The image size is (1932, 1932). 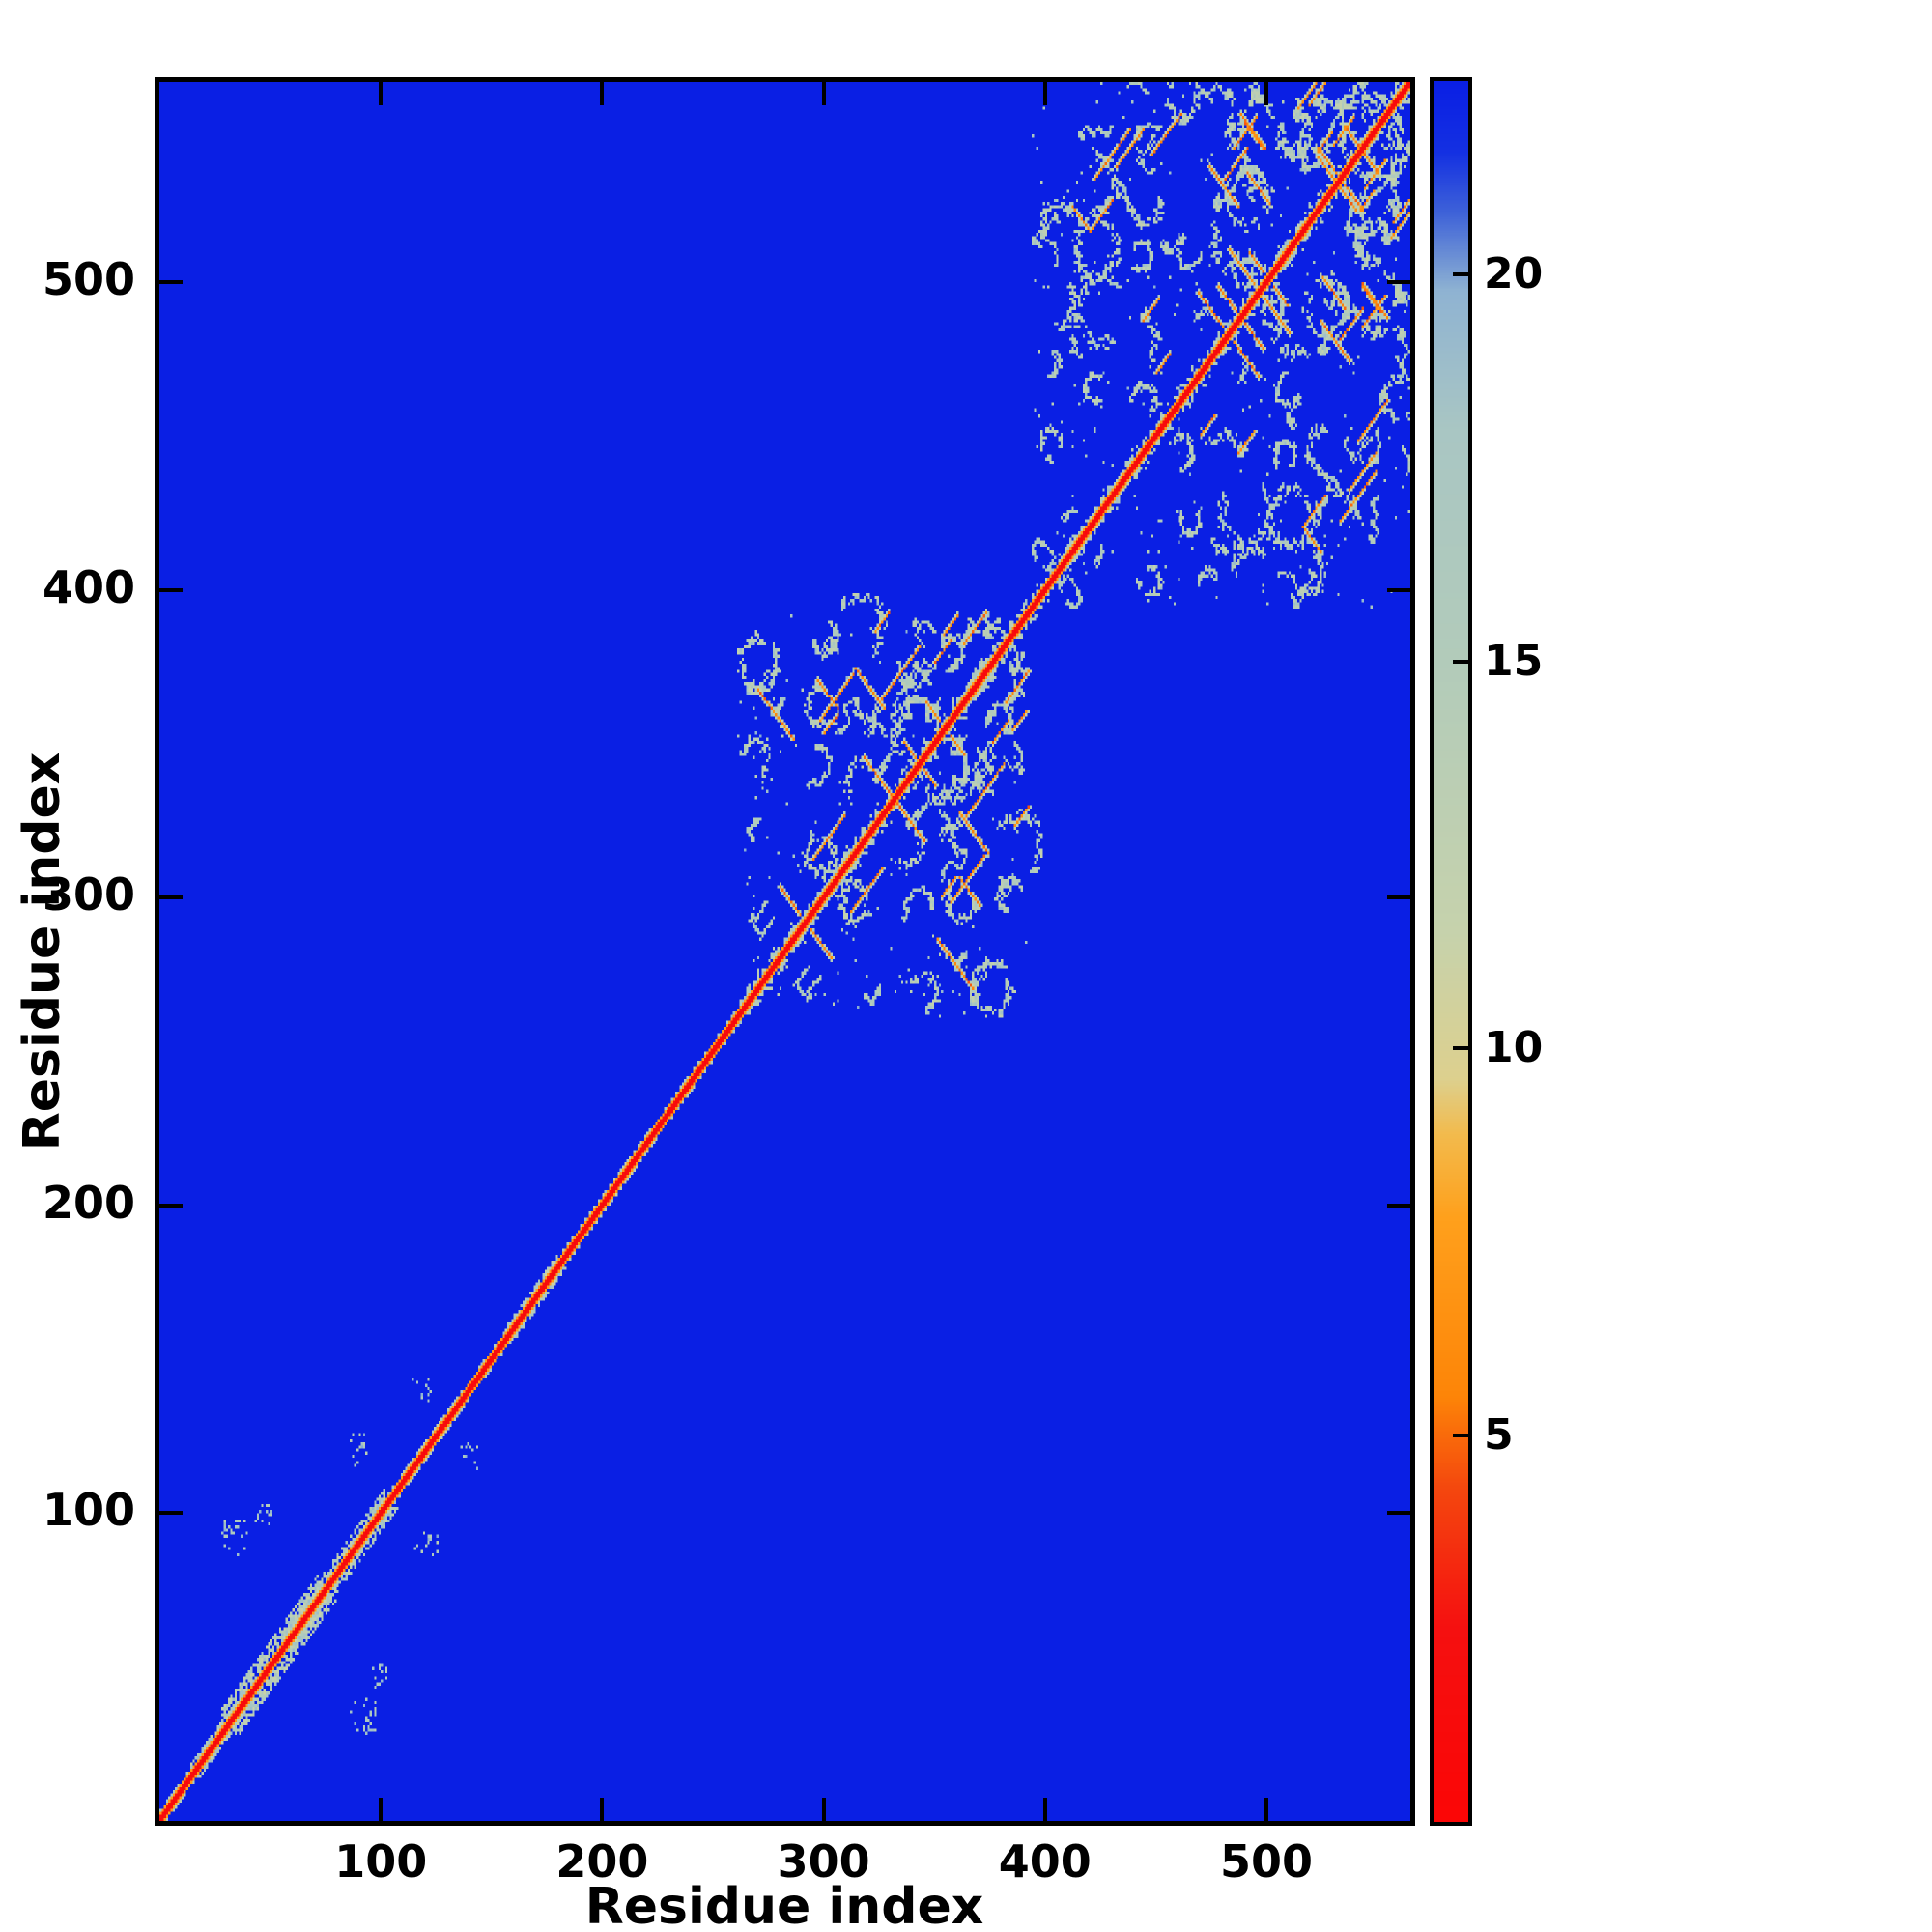 I want to click on x-axis-label: Residue index, so click(x=784, y=1905).